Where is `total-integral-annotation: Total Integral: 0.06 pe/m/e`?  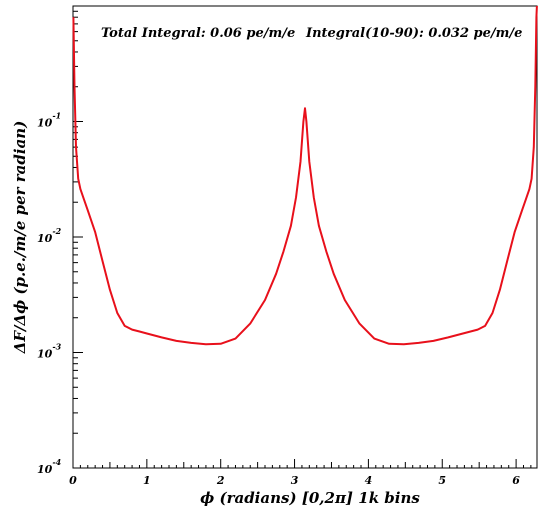
total-integral-annotation: Total Integral: 0.06 pe/m/e is located at coordinates (198, 33).